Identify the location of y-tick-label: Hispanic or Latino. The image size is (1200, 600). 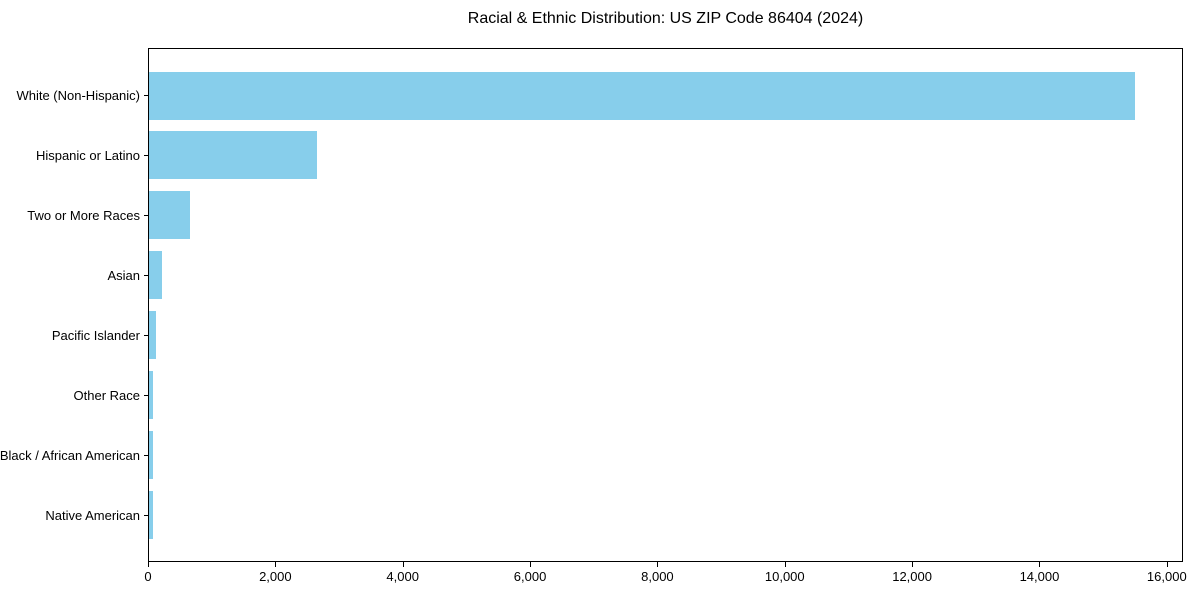
(87, 155).